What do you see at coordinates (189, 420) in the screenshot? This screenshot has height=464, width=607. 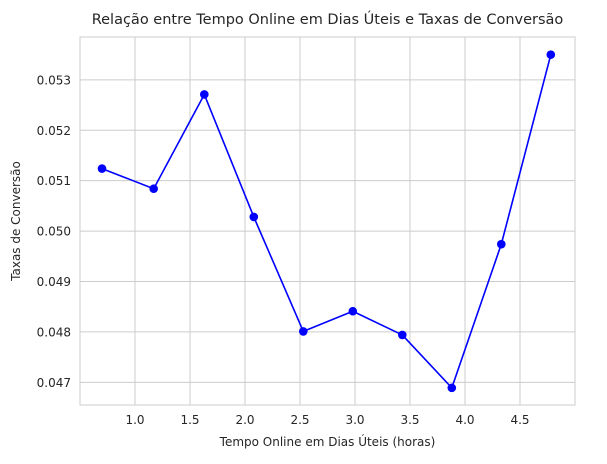 I see `x-tick-label: 1.5` at bounding box center [189, 420].